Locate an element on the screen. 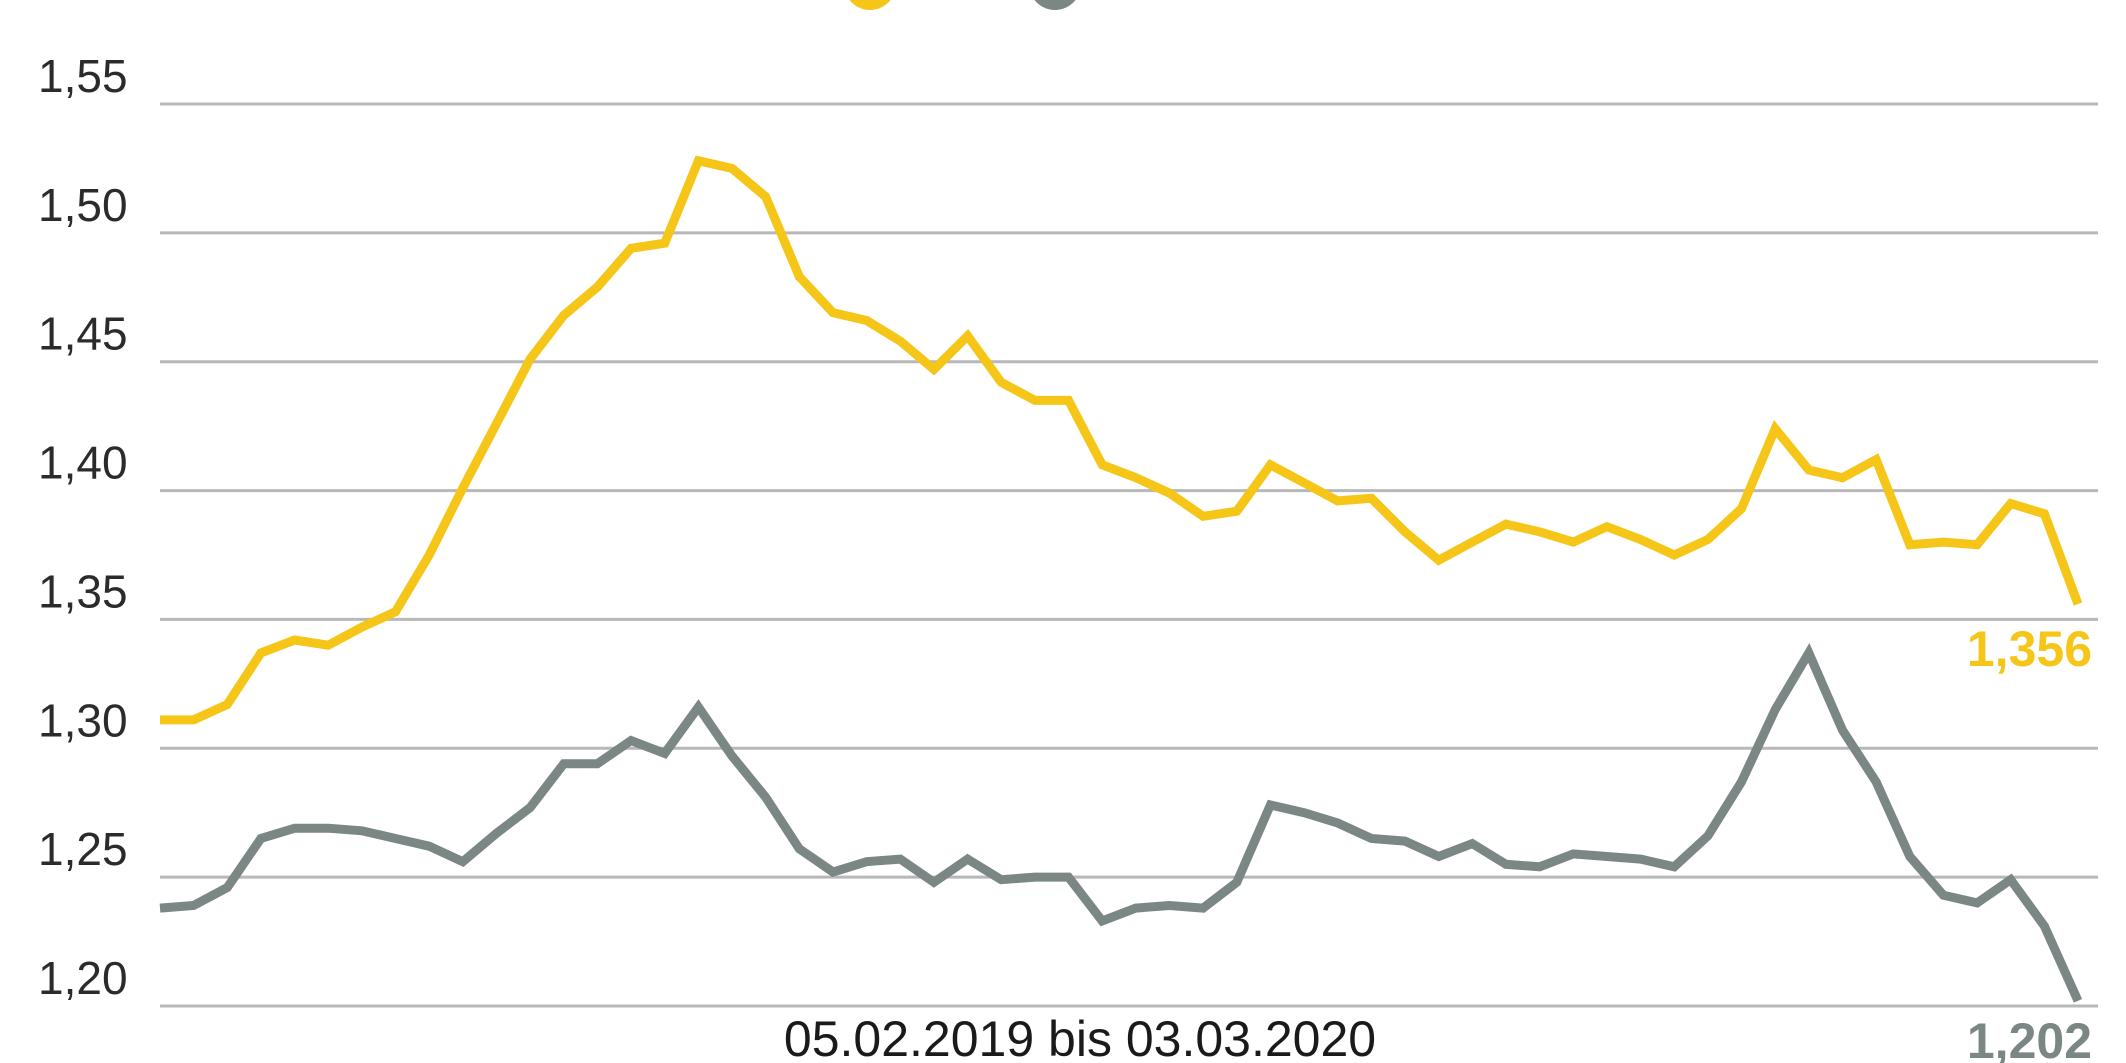  end-label-gray: 1,202 is located at coordinates (2029, 1038).